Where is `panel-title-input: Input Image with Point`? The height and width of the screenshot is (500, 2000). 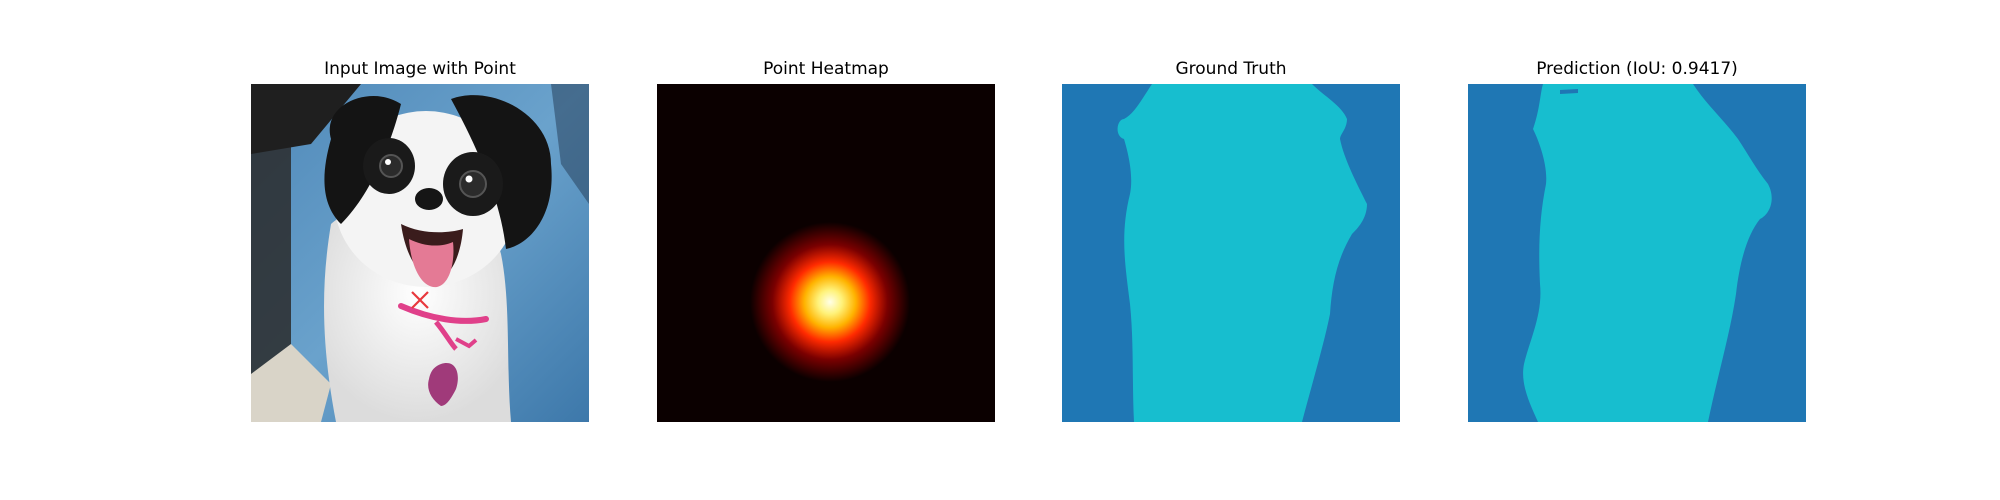 panel-title-input: Input Image with Point is located at coordinates (420, 69).